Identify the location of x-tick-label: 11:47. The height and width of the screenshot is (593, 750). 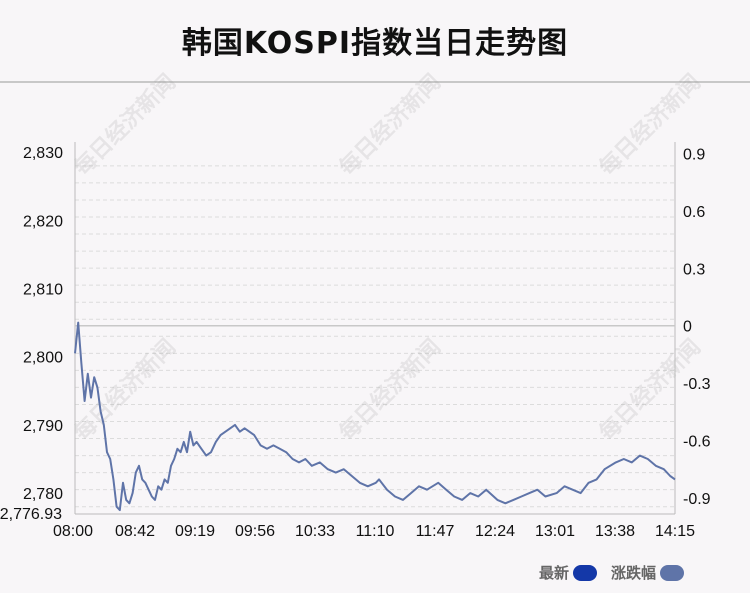
(435, 531).